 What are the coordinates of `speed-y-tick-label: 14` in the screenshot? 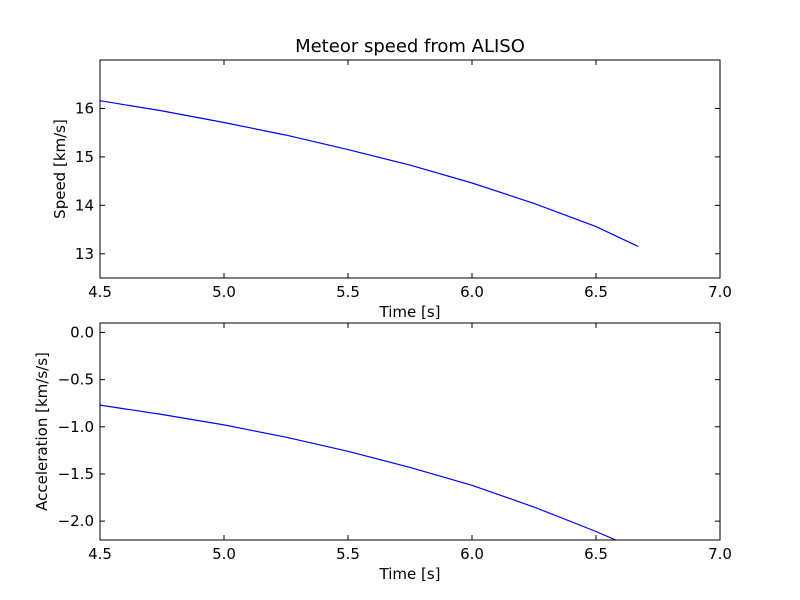 It's located at (84, 205).